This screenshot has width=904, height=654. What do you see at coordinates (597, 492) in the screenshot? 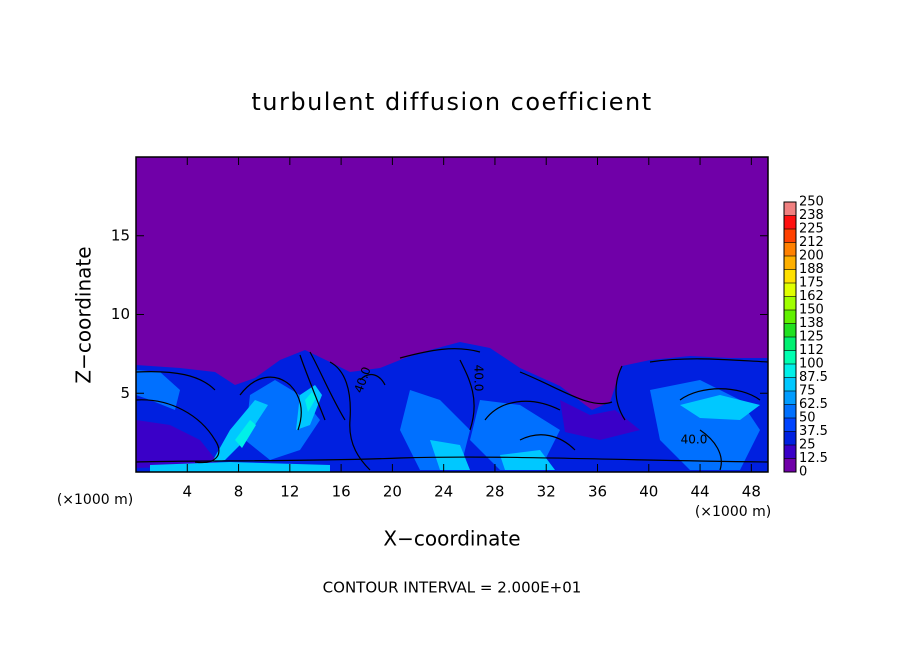
I see `x-tick-label: 36` at bounding box center [597, 492].